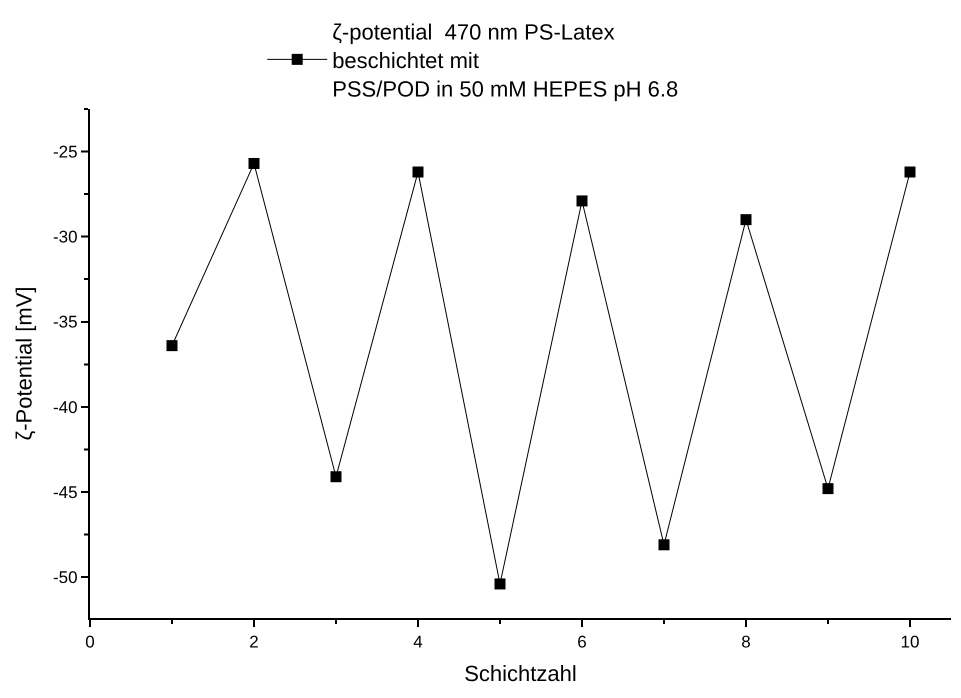  Describe the element at coordinates (505, 60) in the screenshot. I see `legend-label: ζ-potential 470 nm PS-Latex beschichtet mit PSS/POD in 50 mM HEPES pH 6.8` at that location.